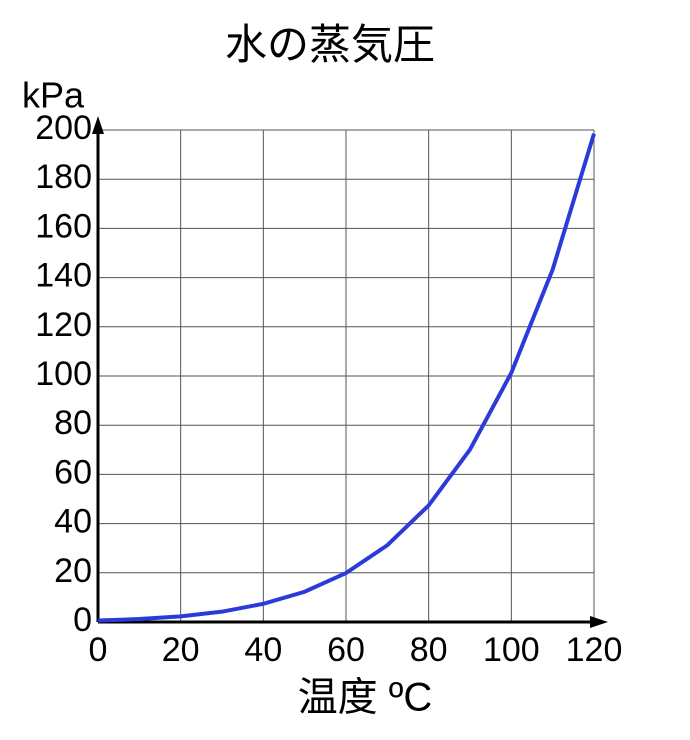 This screenshot has height=740, width=690. I want to click on y-tick-label: 40, so click(73, 522).